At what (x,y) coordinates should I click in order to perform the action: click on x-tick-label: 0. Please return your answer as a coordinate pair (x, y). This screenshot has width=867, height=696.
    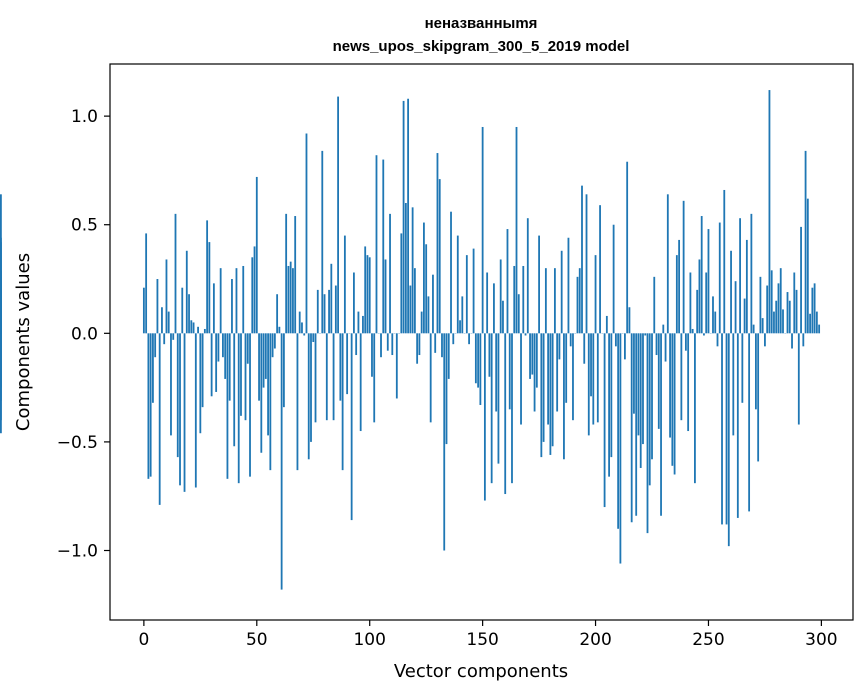
    Looking at the image, I should click on (143, 640).